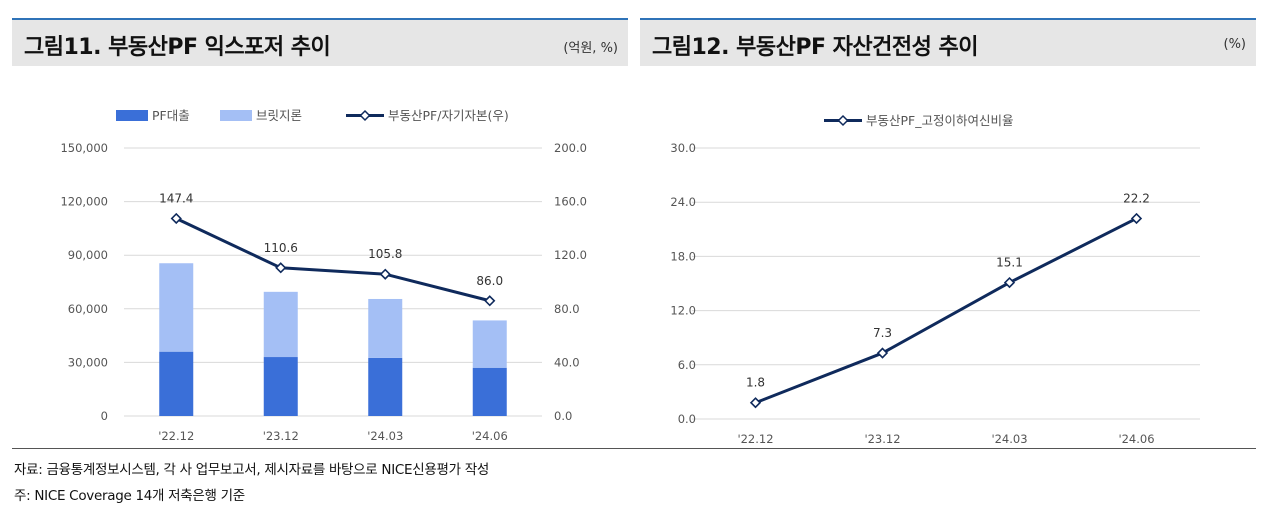 The image size is (1280, 519). Describe the element at coordinates (84, 148) in the screenshot. I see `y-tick-label-left: 150,000` at that location.